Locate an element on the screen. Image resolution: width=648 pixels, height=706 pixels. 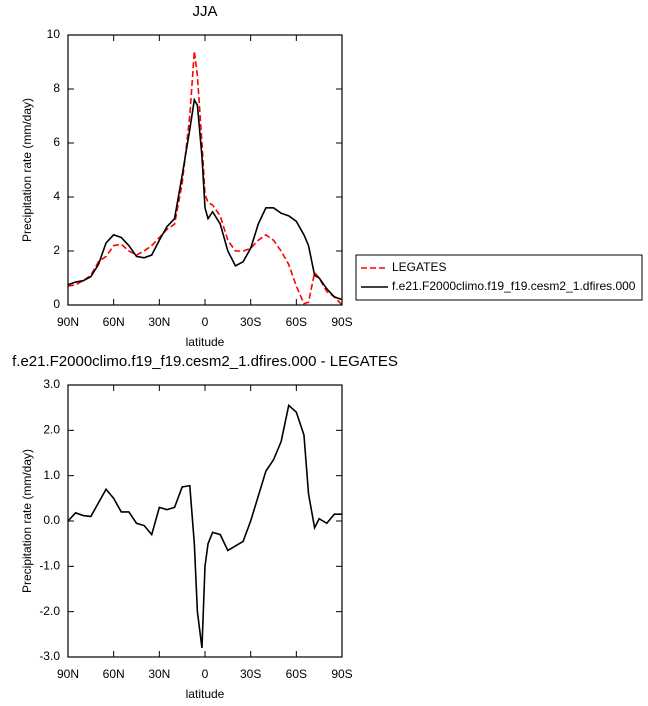
legend-label: LEGATES is located at coordinates (419, 267).